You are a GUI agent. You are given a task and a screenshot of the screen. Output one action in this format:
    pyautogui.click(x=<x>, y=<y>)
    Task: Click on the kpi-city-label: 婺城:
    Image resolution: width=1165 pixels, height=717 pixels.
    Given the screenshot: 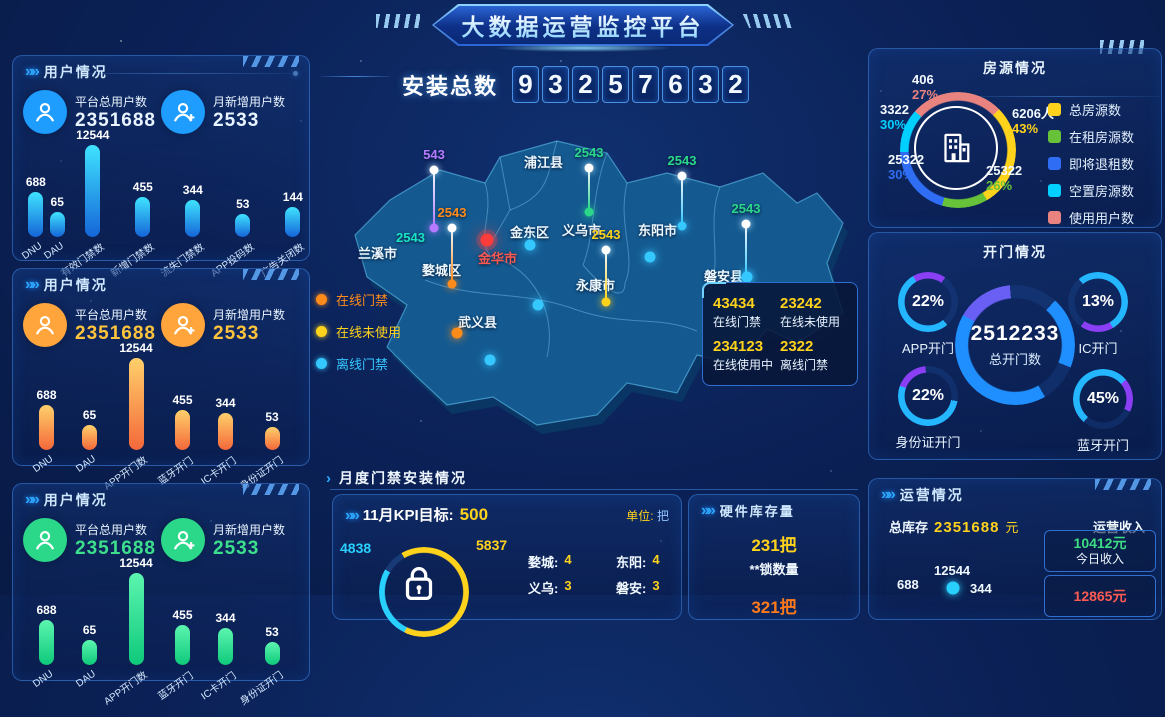 What is the action you would take?
    pyautogui.click(x=543, y=562)
    